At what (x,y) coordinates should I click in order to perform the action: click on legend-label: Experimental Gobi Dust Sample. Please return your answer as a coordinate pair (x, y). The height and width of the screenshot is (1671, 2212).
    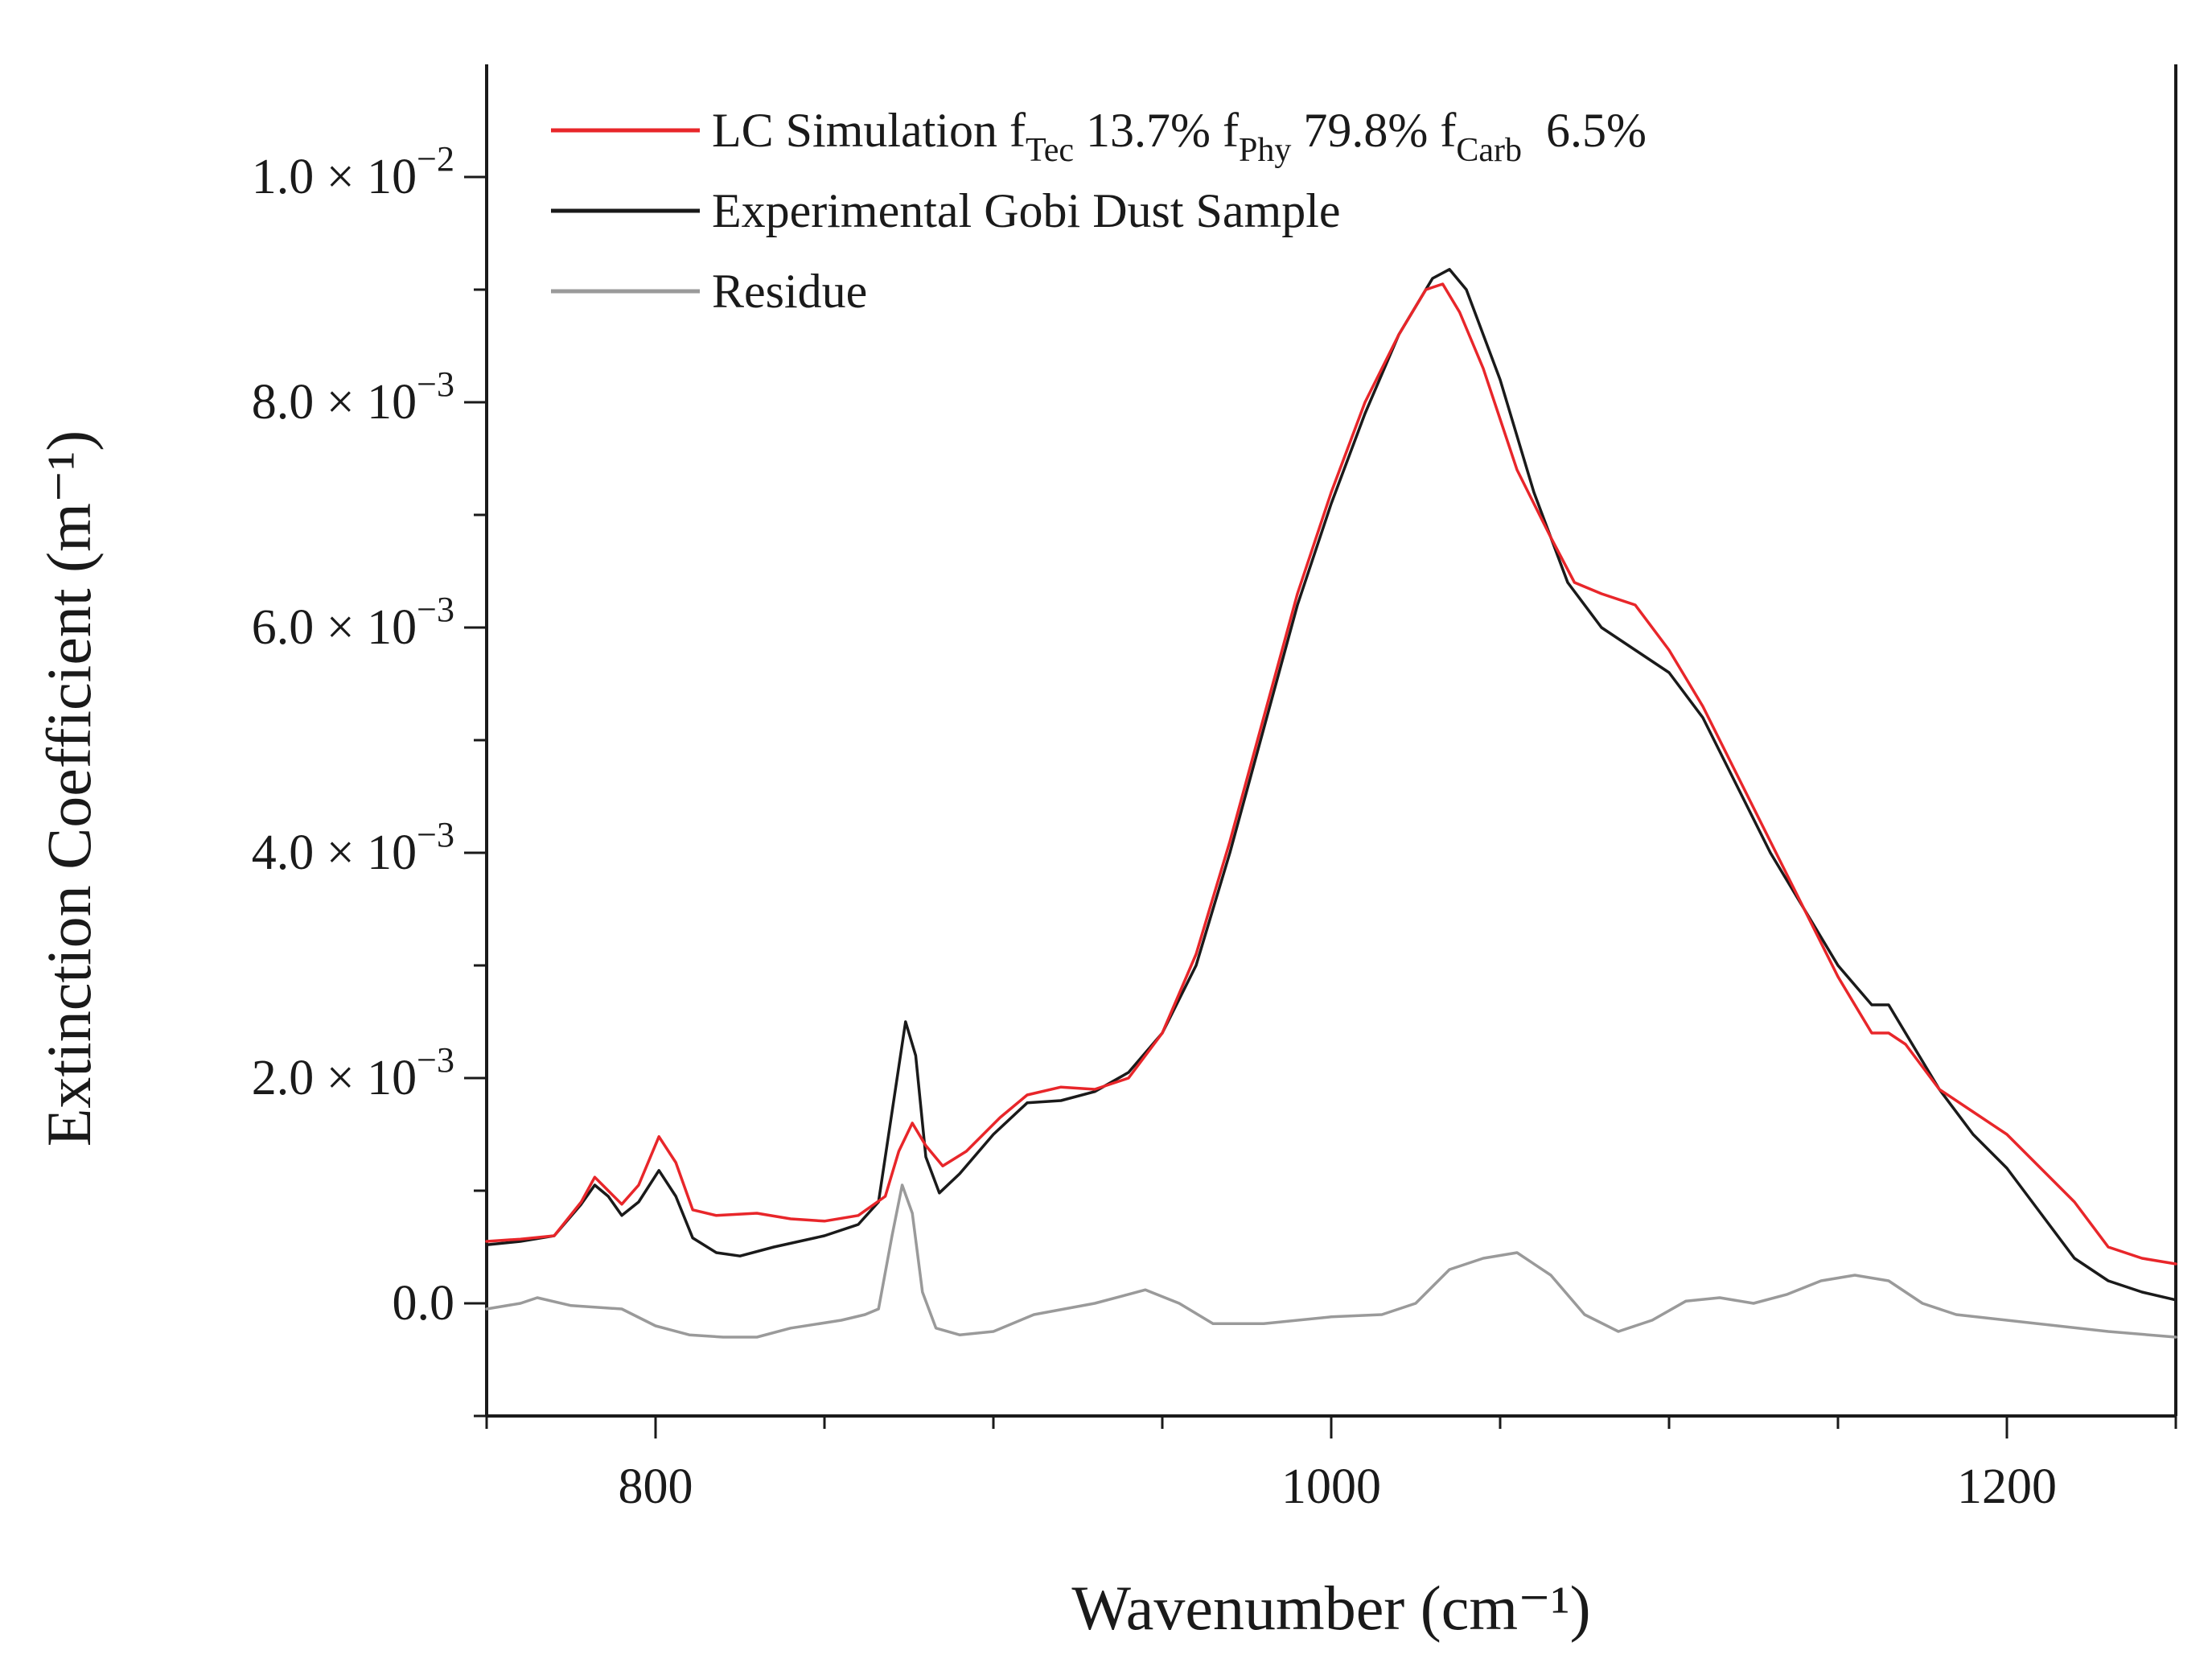
    Looking at the image, I should click on (1026, 211).